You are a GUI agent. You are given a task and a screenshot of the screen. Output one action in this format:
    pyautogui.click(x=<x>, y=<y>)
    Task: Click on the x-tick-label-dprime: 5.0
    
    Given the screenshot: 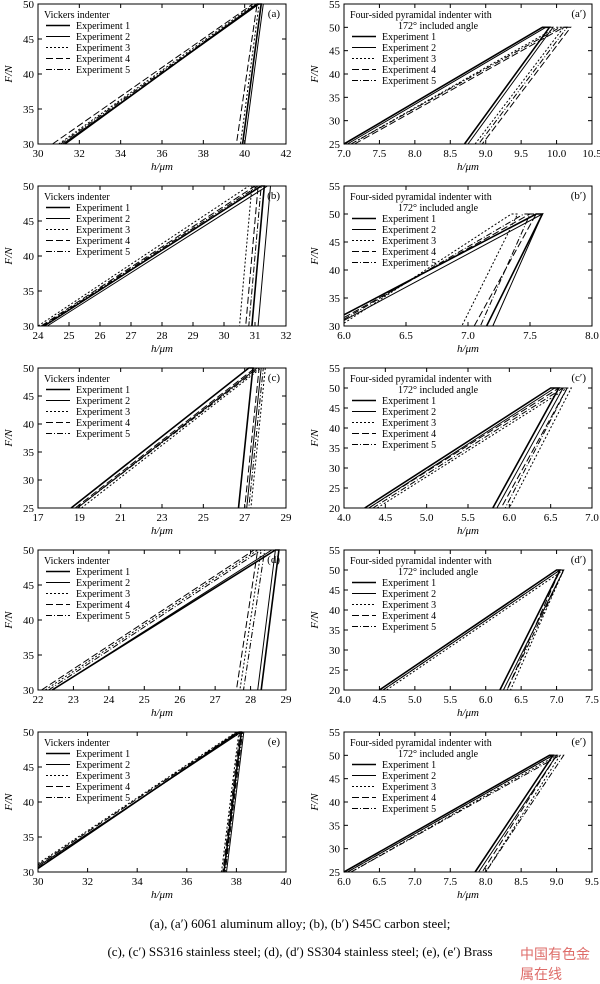 What is the action you would take?
    pyautogui.click(x=415, y=700)
    